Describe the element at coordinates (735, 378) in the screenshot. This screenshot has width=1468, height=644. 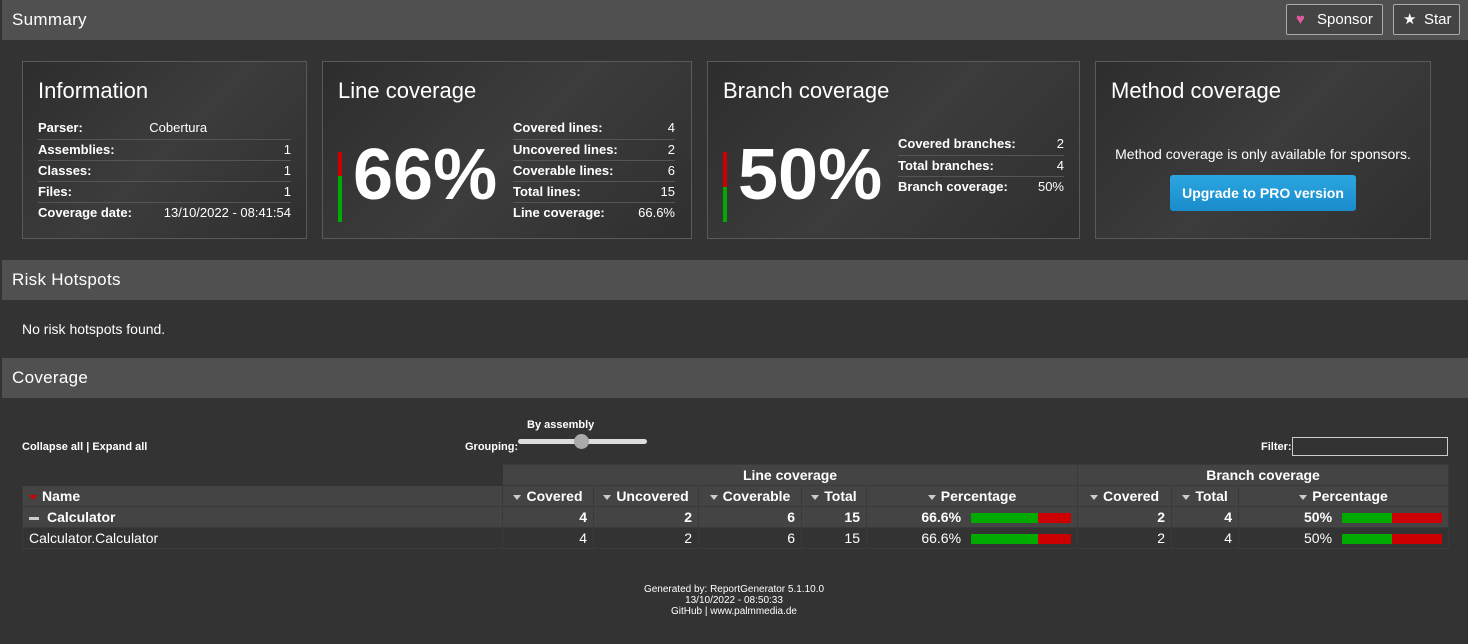
I see `coverage-header: Coverage` at that location.